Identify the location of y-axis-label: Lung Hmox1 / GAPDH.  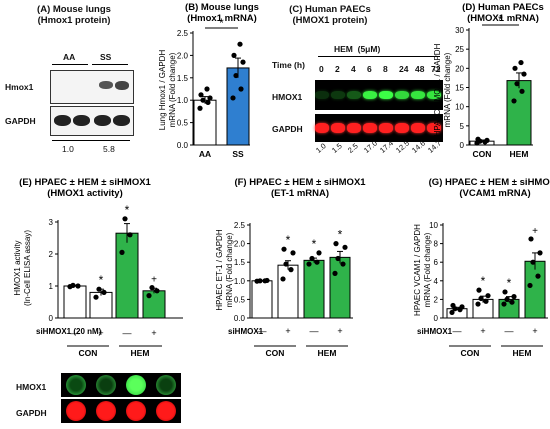
(162, 90).